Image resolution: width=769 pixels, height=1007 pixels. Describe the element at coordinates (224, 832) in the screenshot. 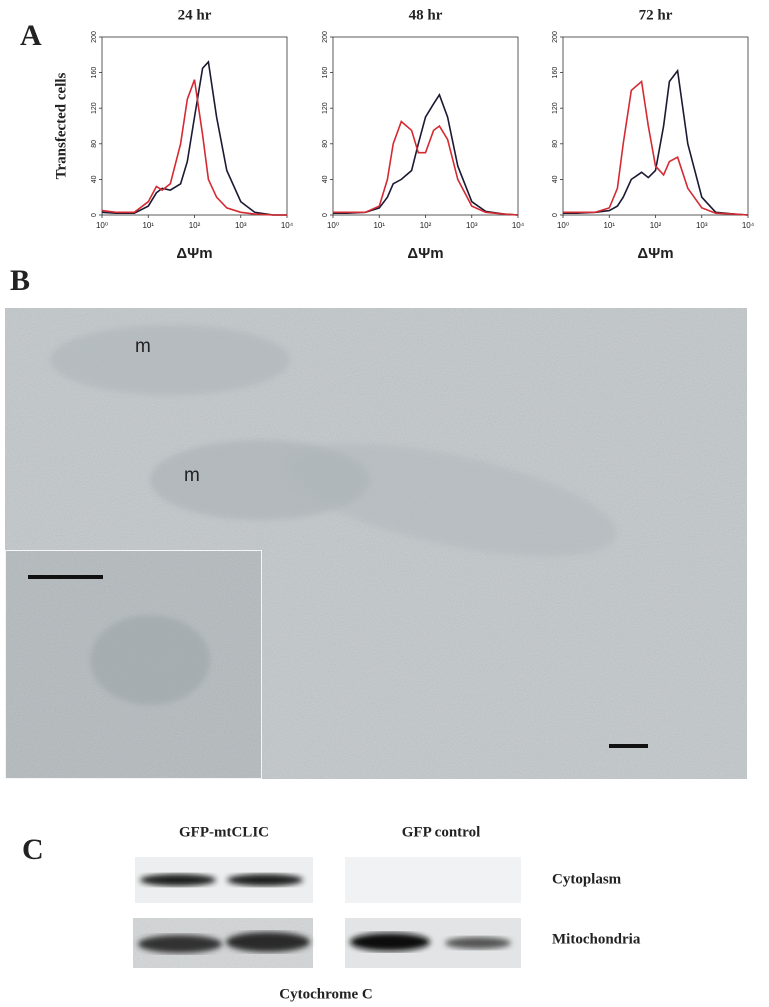

I see `group-label: GFP-mtCLIC` at that location.